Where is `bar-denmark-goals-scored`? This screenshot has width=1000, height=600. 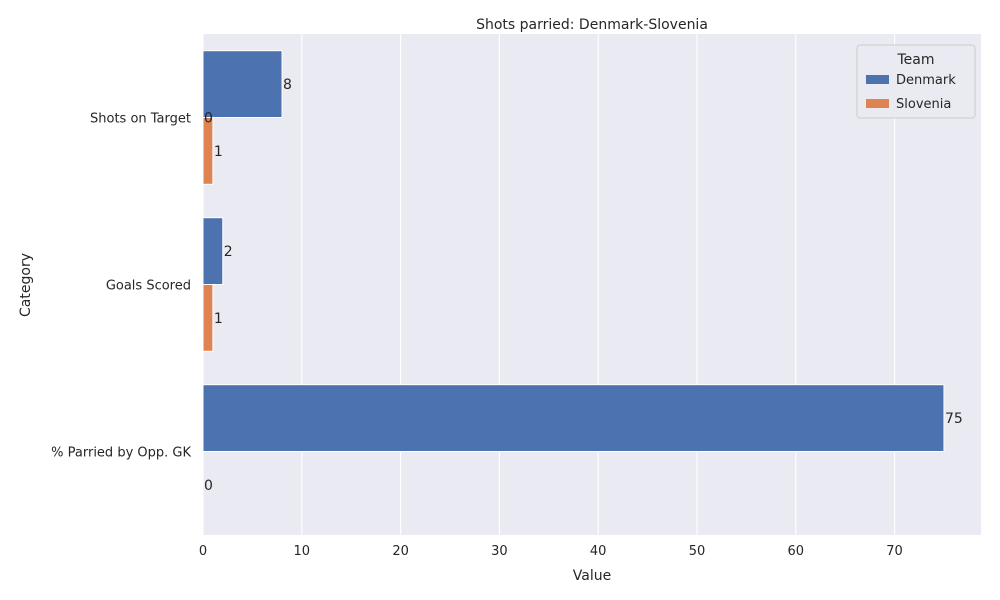
bar-denmark-goals-scored is located at coordinates (213, 251).